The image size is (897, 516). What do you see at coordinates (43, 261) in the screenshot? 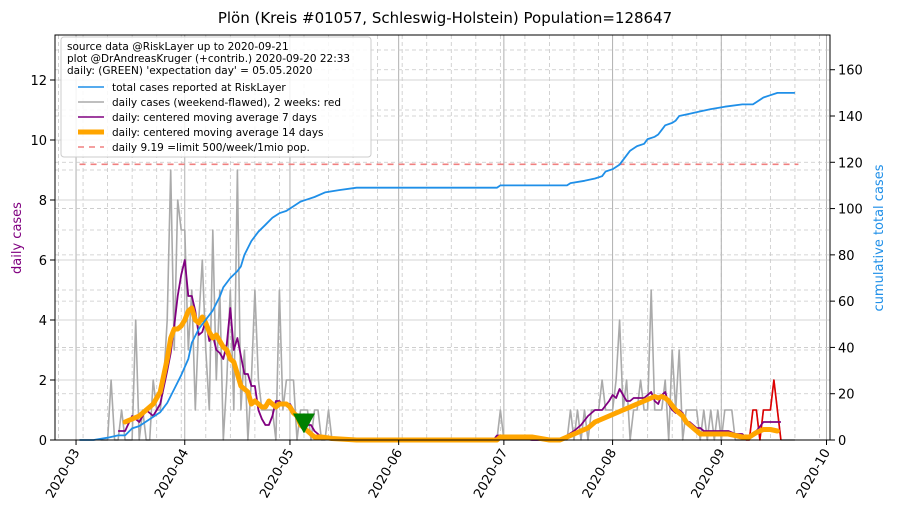
I see `y-left-tick-label: 6` at bounding box center [43, 261].